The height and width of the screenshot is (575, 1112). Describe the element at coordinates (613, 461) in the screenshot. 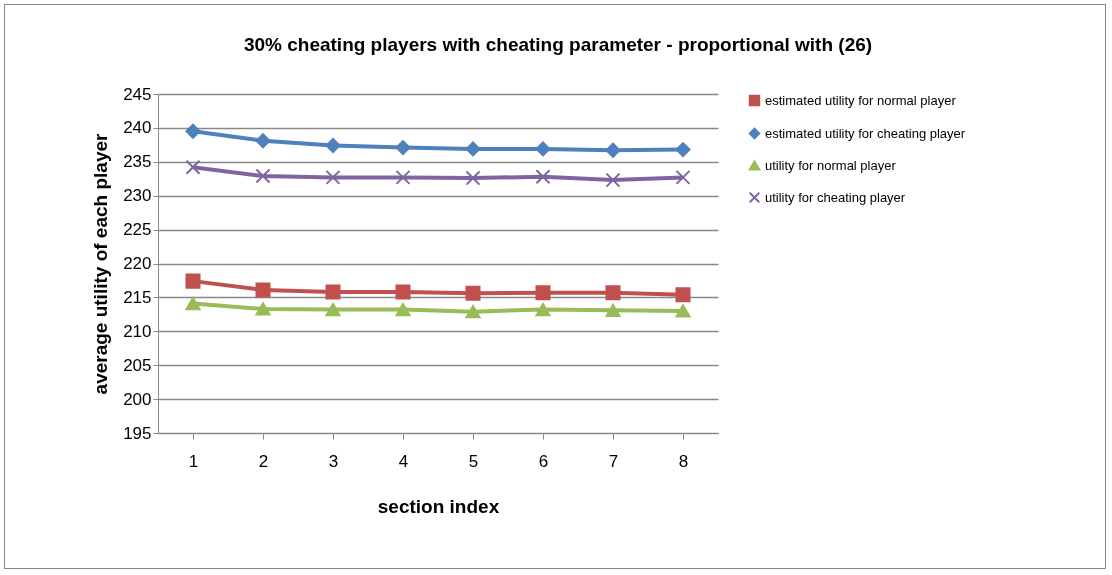

I see `x-tick-label: 7` at that location.